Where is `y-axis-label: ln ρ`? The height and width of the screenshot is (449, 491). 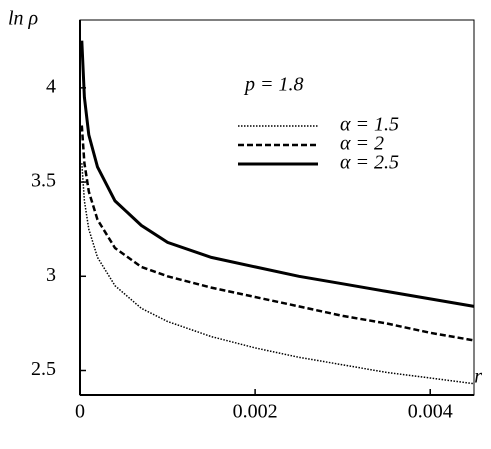 y-axis-label: ln ρ is located at coordinates (23, 19).